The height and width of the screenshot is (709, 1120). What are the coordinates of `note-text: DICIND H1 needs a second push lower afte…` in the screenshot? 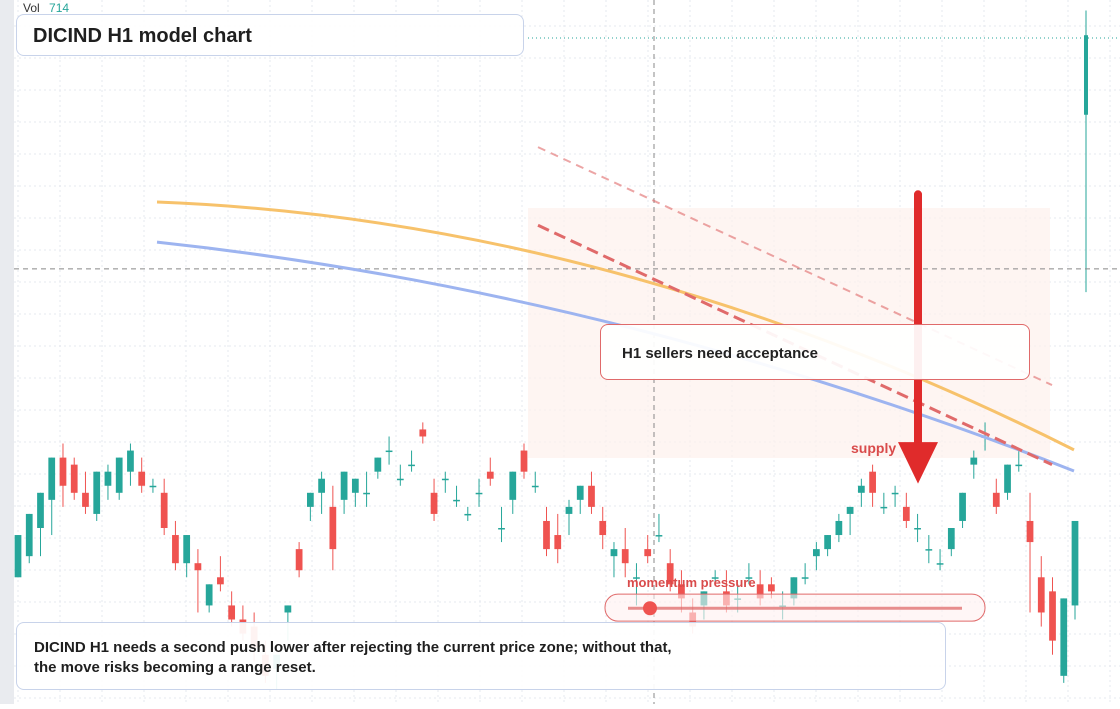 It's located at (374, 658).